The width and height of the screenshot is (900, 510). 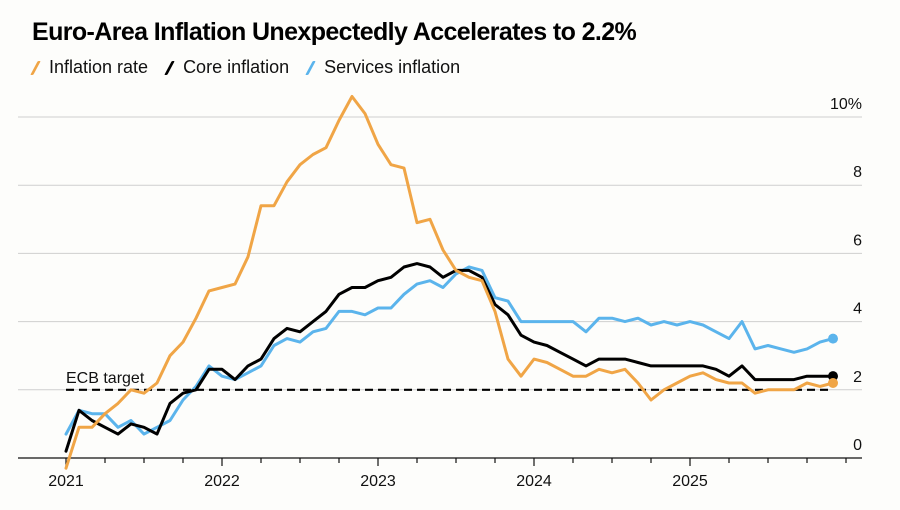 I want to click on x-tick-label-2022: 2022, so click(x=222, y=481).